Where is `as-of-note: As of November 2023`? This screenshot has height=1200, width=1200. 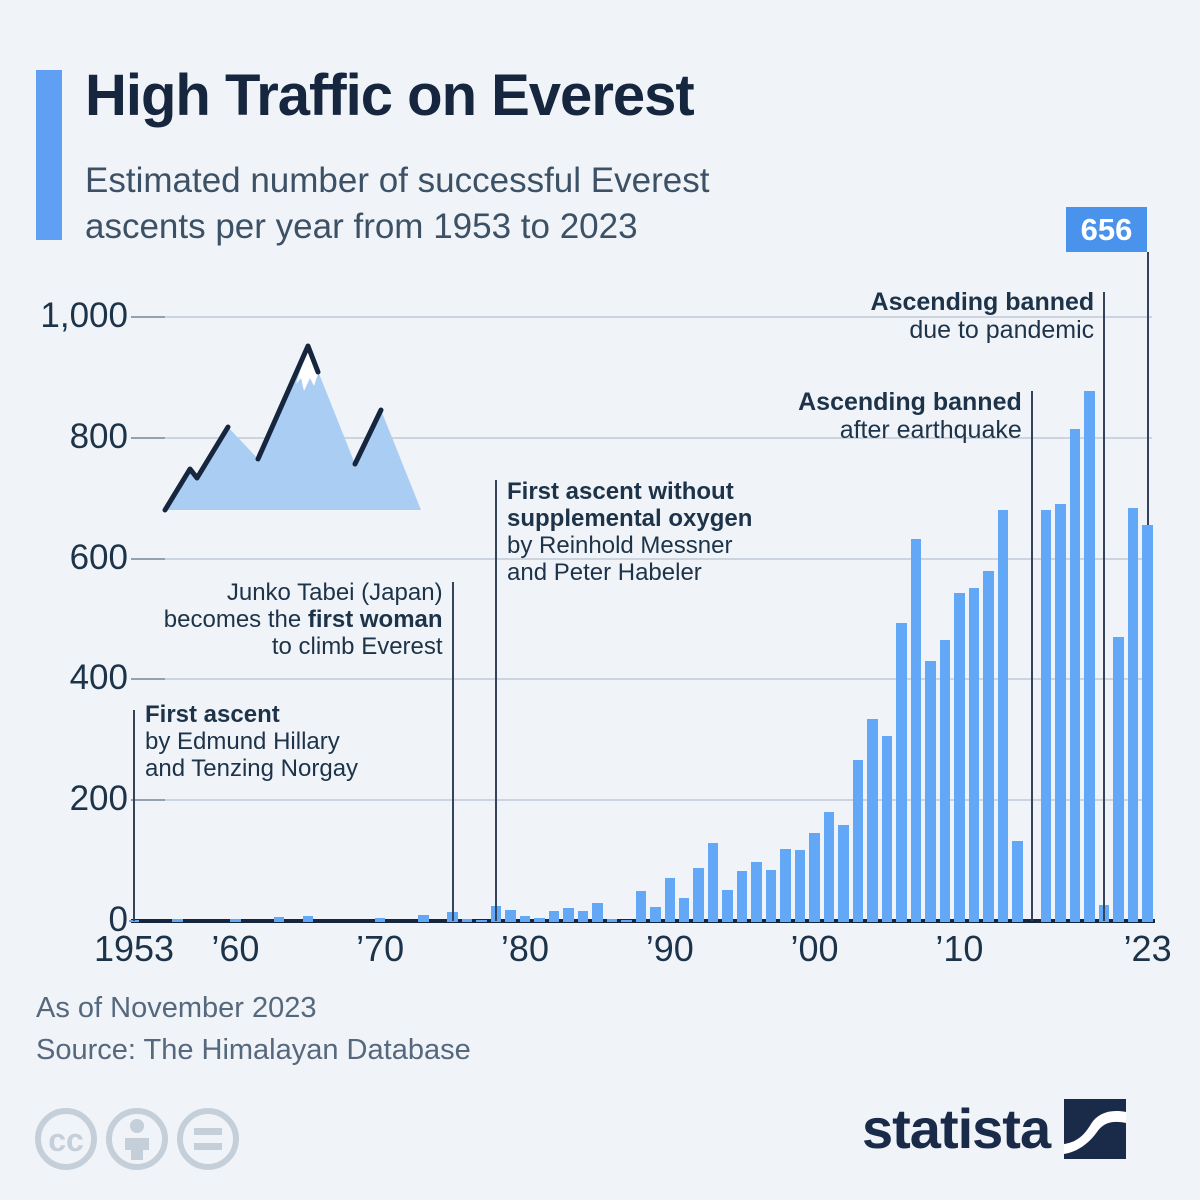 as-of-note: As of November 2023 is located at coordinates (176, 1008).